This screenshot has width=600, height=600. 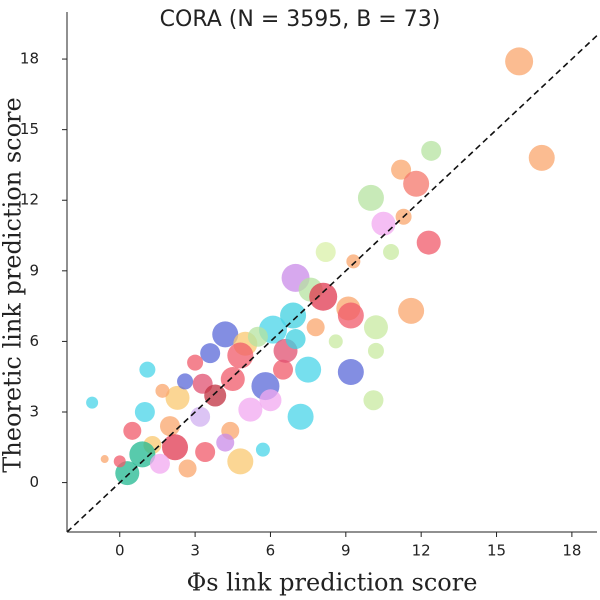 What do you see at coordinates (571, 551) in the screenshot?
I see `x-tick-label: 18` at bounding box center [571, 551].